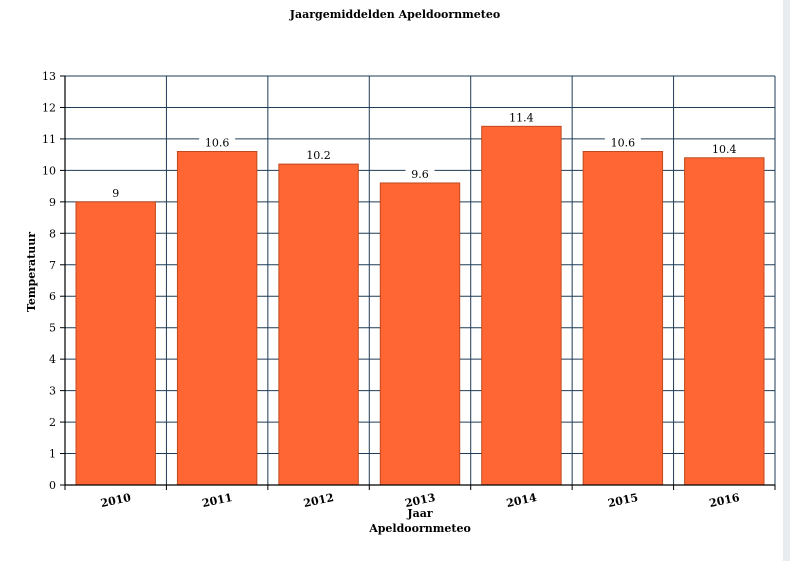  Describe the element at coordinates (724, 500) in the screenshot. I see `x-tick-label: 2016` at that location.